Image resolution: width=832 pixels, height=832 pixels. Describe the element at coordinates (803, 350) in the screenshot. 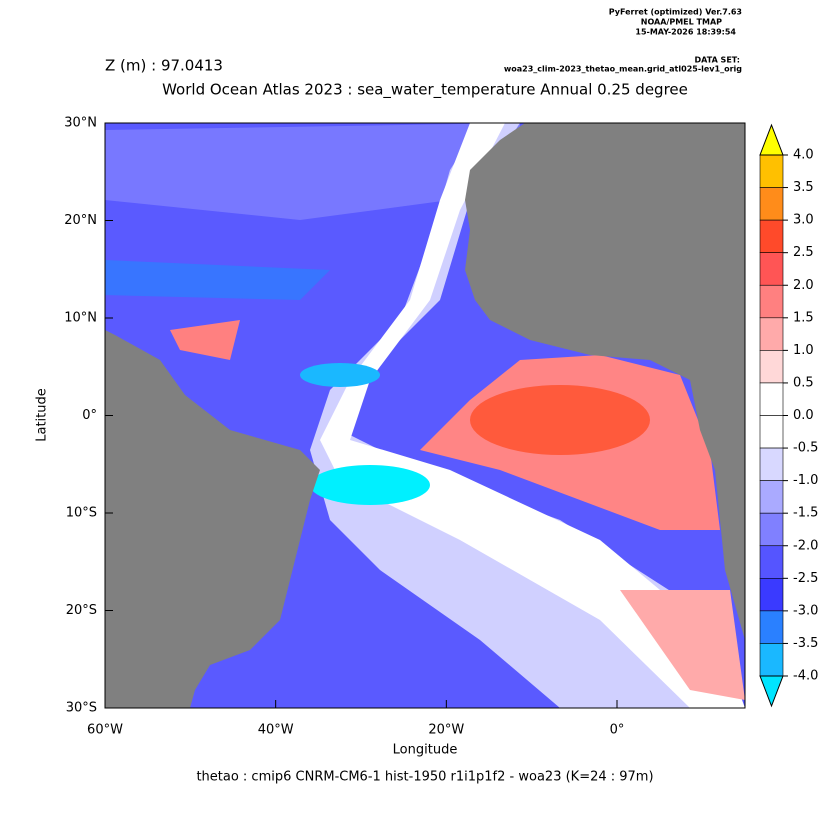

I see `colorbar-label: 1.0` at that location.